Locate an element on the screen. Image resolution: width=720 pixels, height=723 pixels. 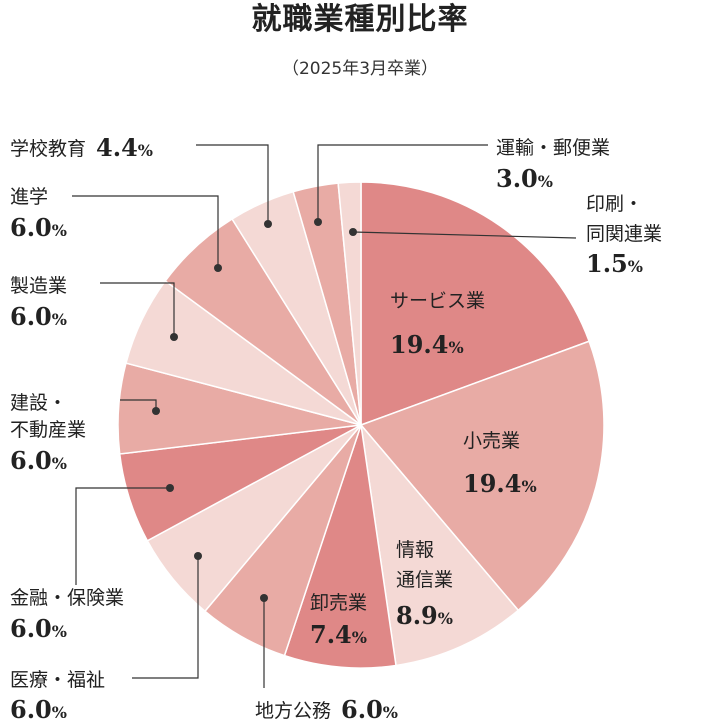
slice-label-9-0: 進学 is located at coordinates (29, 197).